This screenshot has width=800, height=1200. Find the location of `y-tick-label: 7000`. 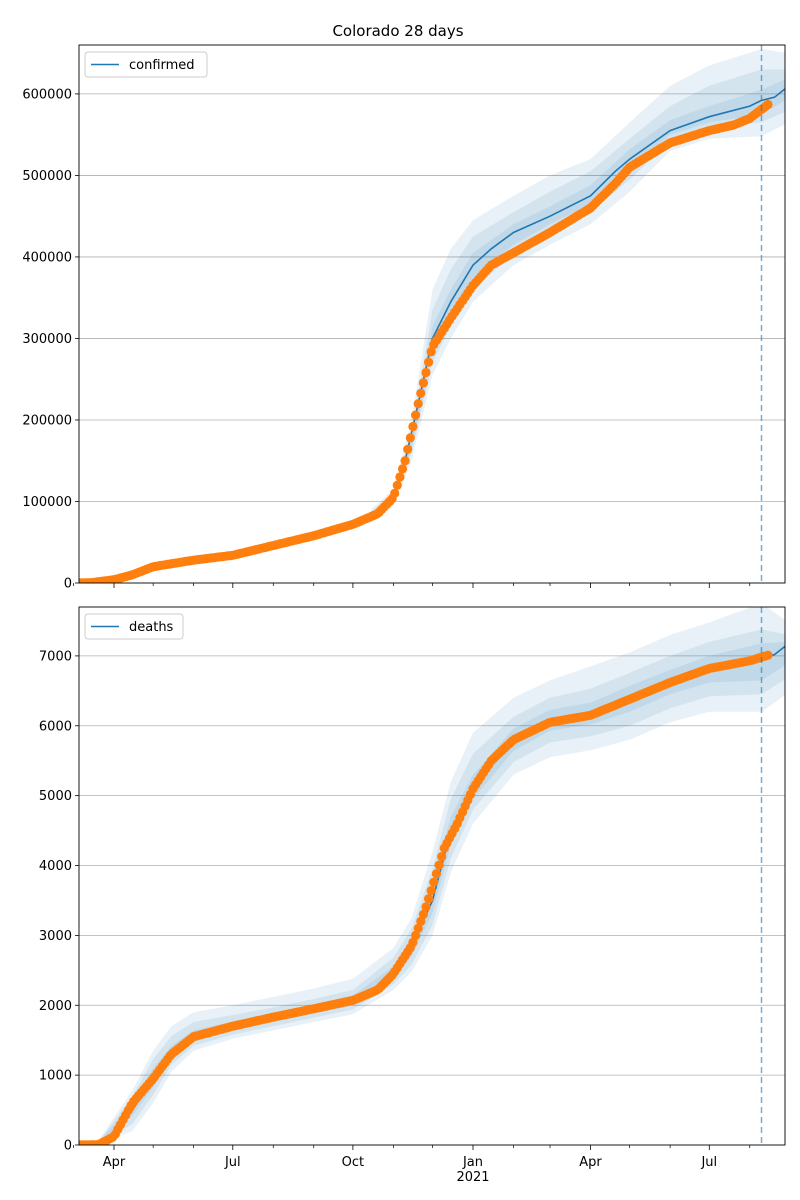

y-tick-label: 7000 is located at coordinates (55, 656).